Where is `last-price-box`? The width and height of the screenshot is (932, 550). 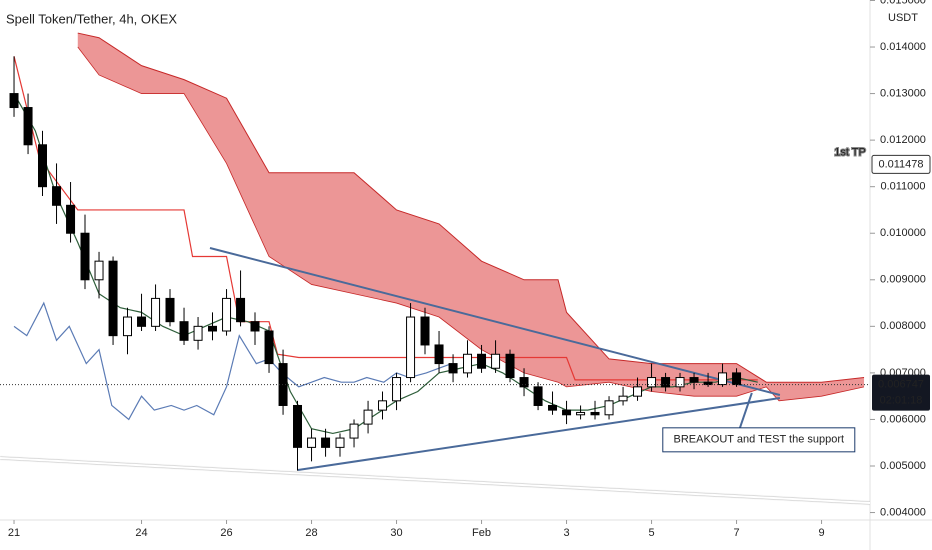 last-price-box is located at coordinates (901, 392).